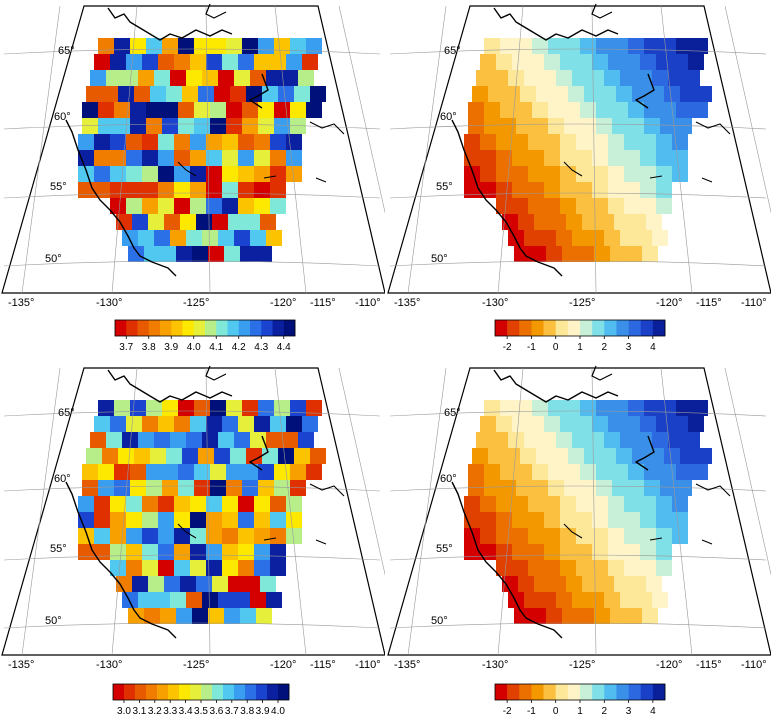  I want to click on colorbar-label: -1, so click(531, 711).